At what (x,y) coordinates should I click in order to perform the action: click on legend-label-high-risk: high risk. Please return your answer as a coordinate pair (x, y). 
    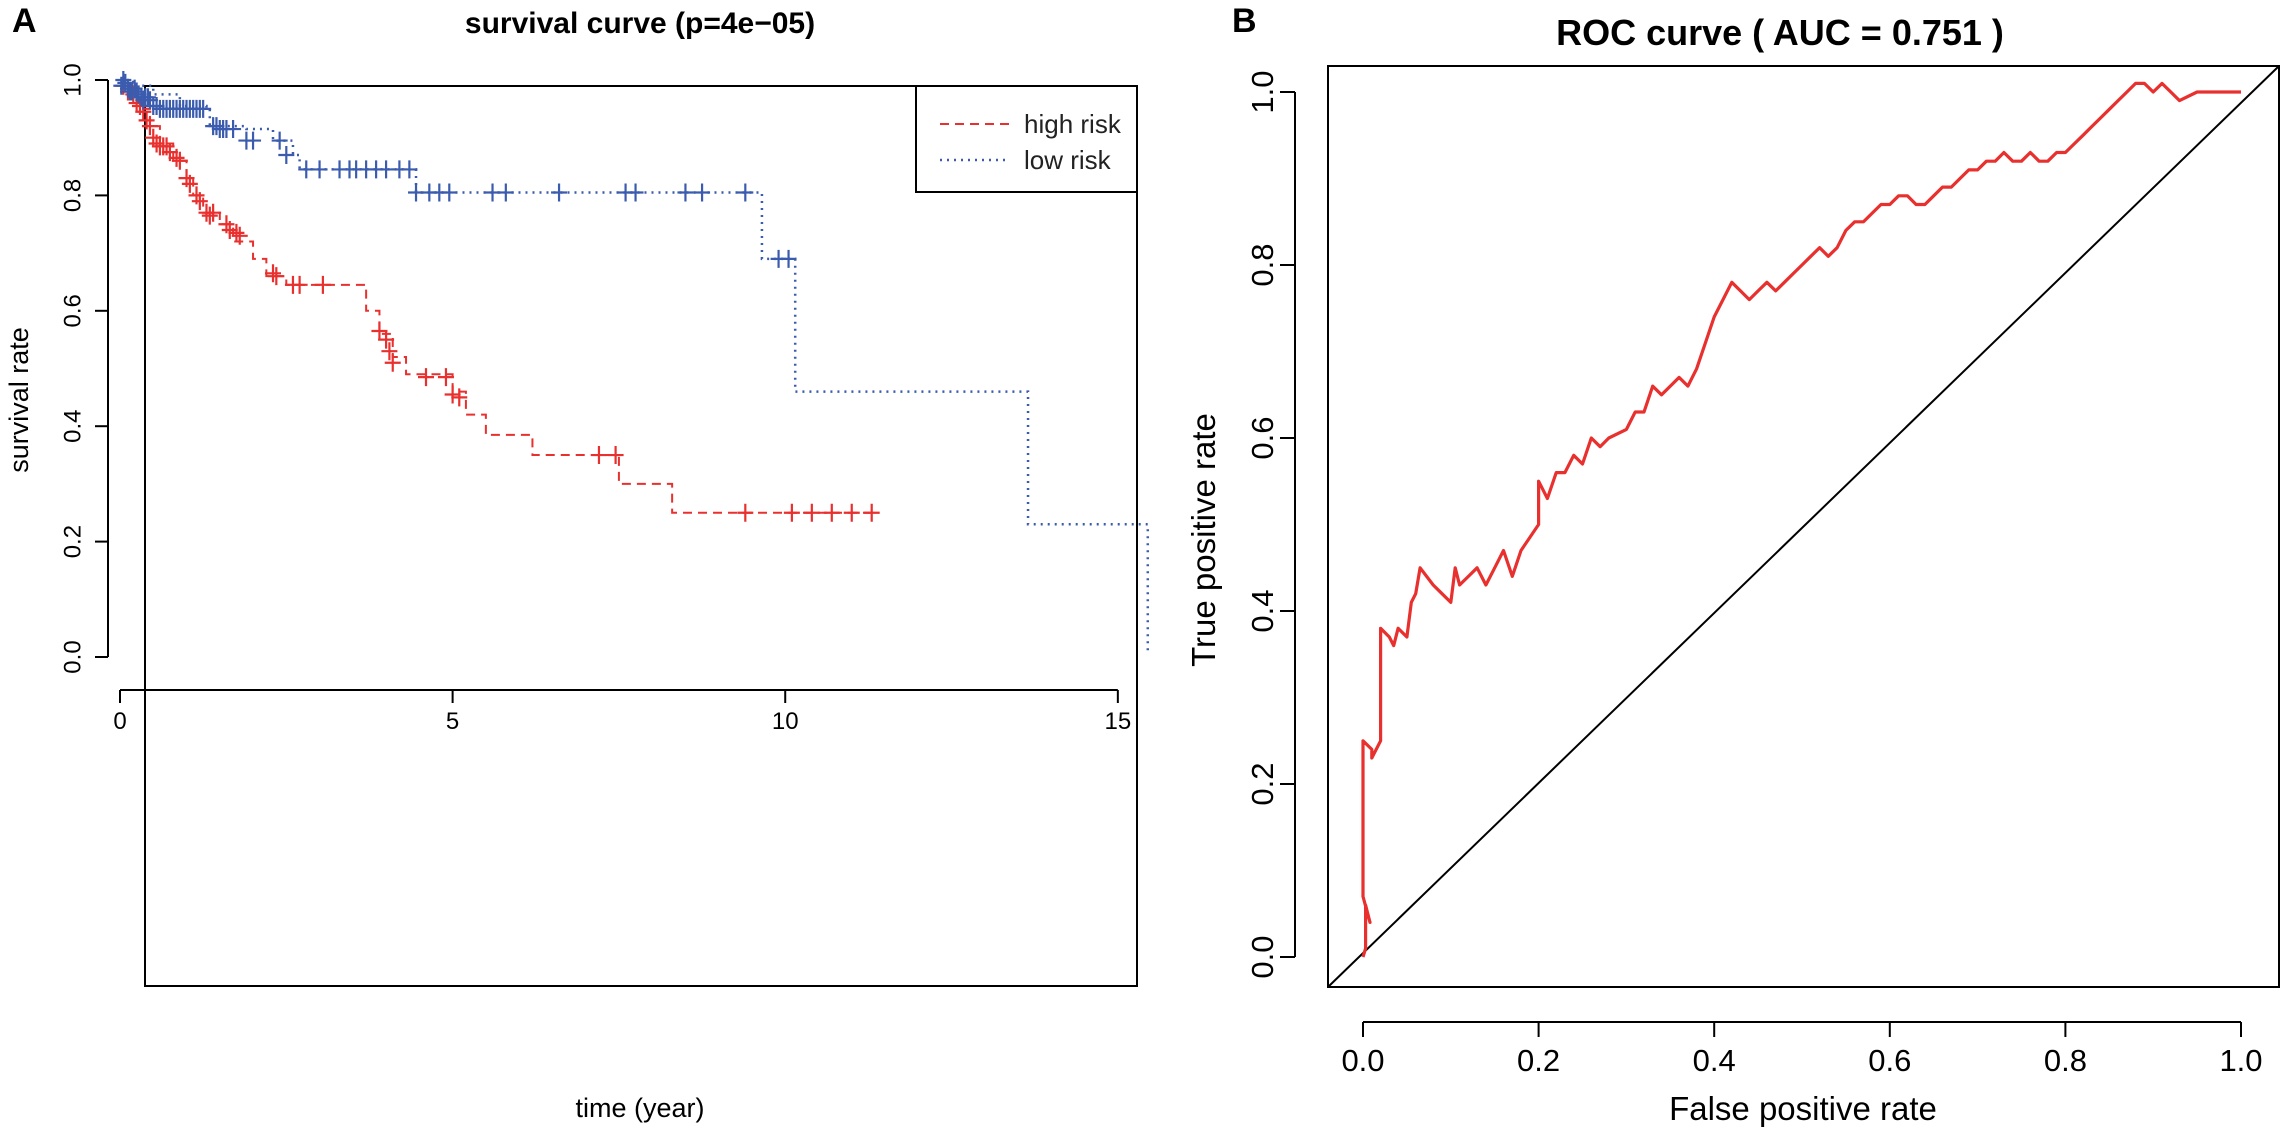
    Looking at the image, I should click on (1073, 124).